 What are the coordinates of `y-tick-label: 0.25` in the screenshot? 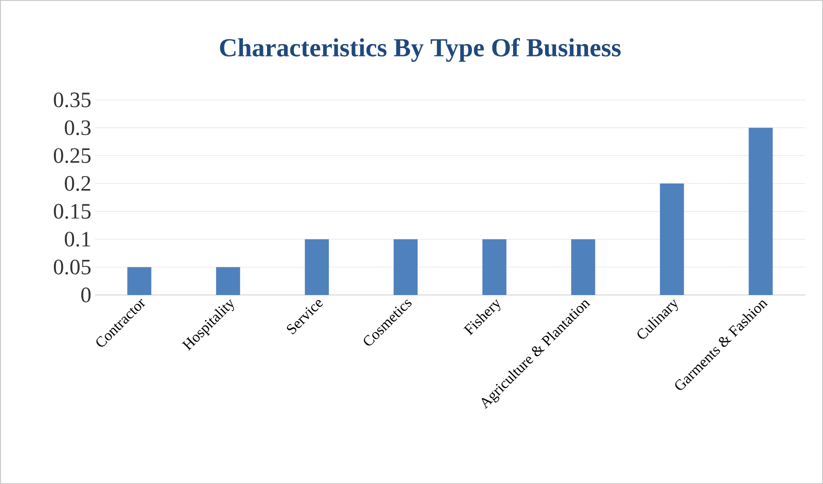 It's located at (72, 156).